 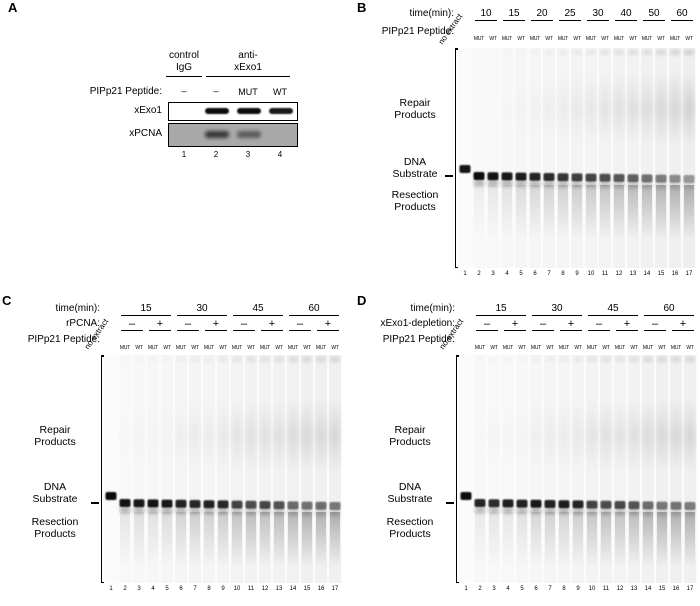 I want to click on time-value: 40, so click(x=626, y=14).